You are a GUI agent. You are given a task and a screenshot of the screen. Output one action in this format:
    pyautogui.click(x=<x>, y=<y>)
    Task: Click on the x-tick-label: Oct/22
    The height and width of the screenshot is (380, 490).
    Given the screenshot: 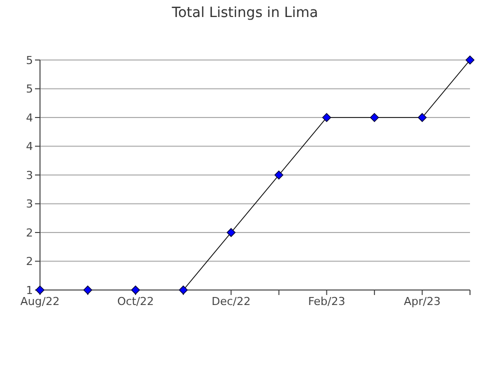 What is the action you would take?
    pyautogui.click(x=135, y=301)
    